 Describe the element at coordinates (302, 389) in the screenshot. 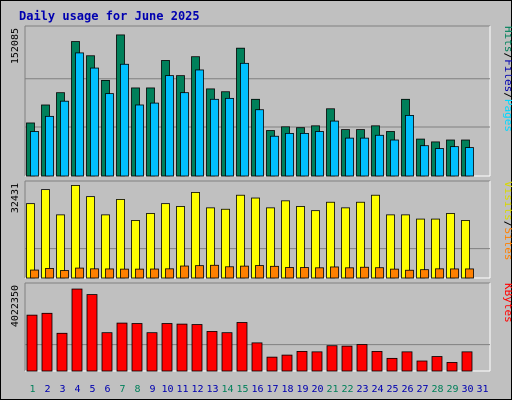

I see `x-tick-label: 19` at that location.